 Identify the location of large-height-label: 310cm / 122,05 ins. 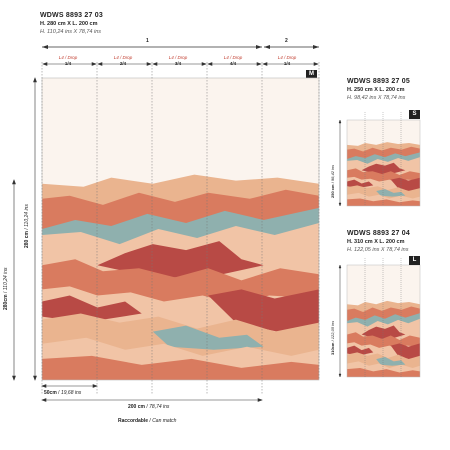
(332, 337).